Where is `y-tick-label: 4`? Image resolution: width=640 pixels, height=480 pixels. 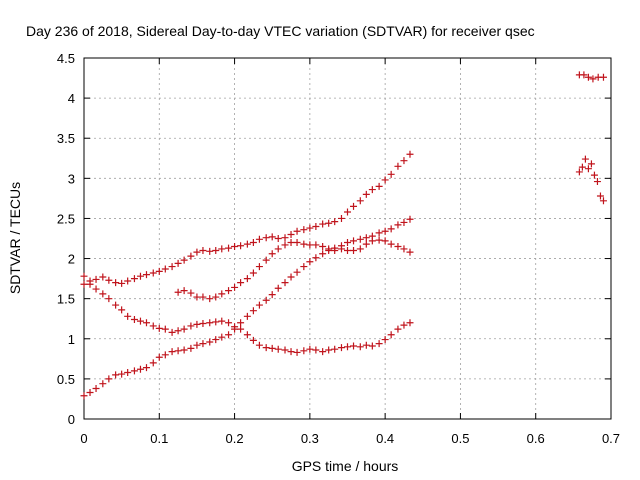 y-tick-label: 4 is located at coordinates (71, 98).